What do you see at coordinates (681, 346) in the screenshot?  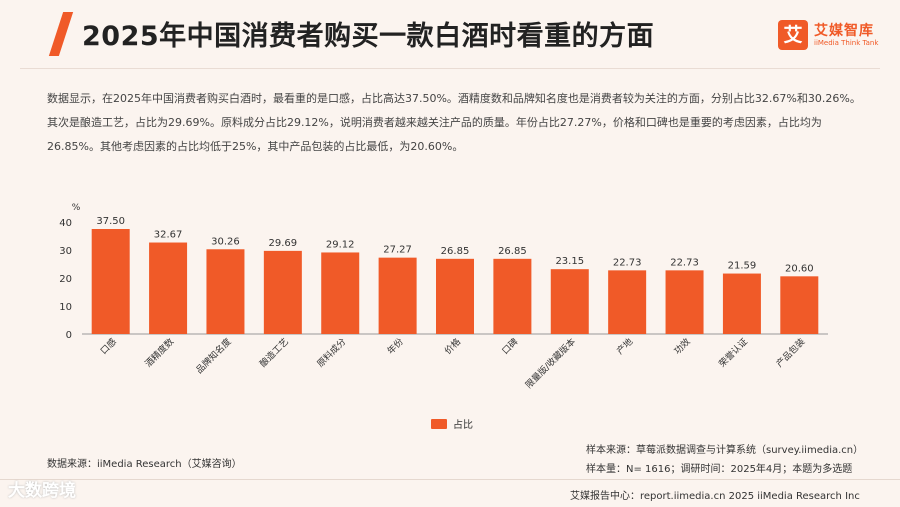 I see `x-tick-label: 功效` at bounding box center [681, 346].